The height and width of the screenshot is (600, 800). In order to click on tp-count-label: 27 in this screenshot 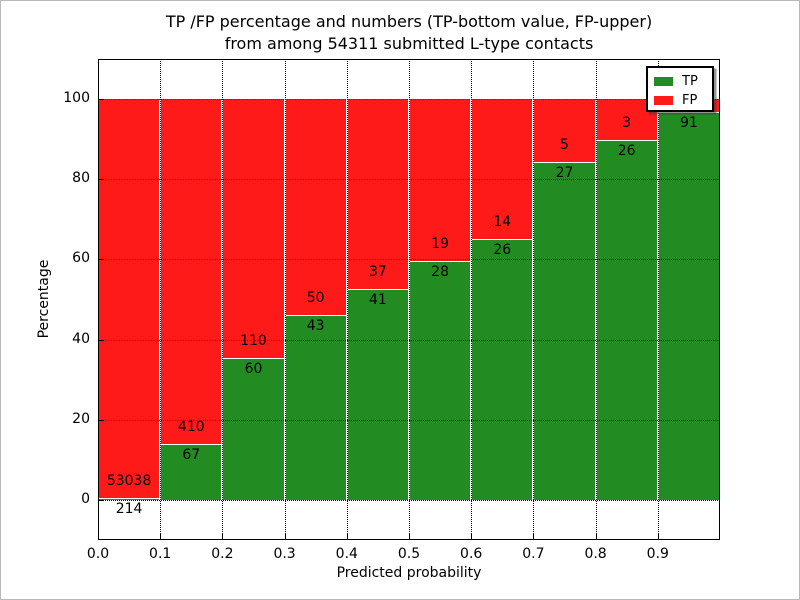, I will do `click(564, 172)`.